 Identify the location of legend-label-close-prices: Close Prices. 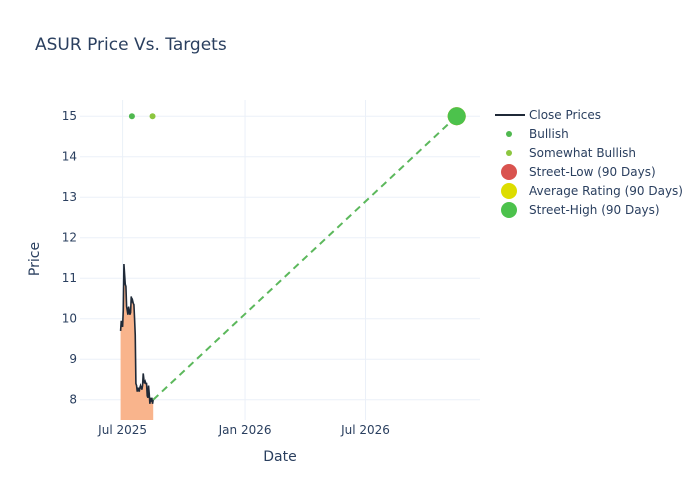
(565, 115).